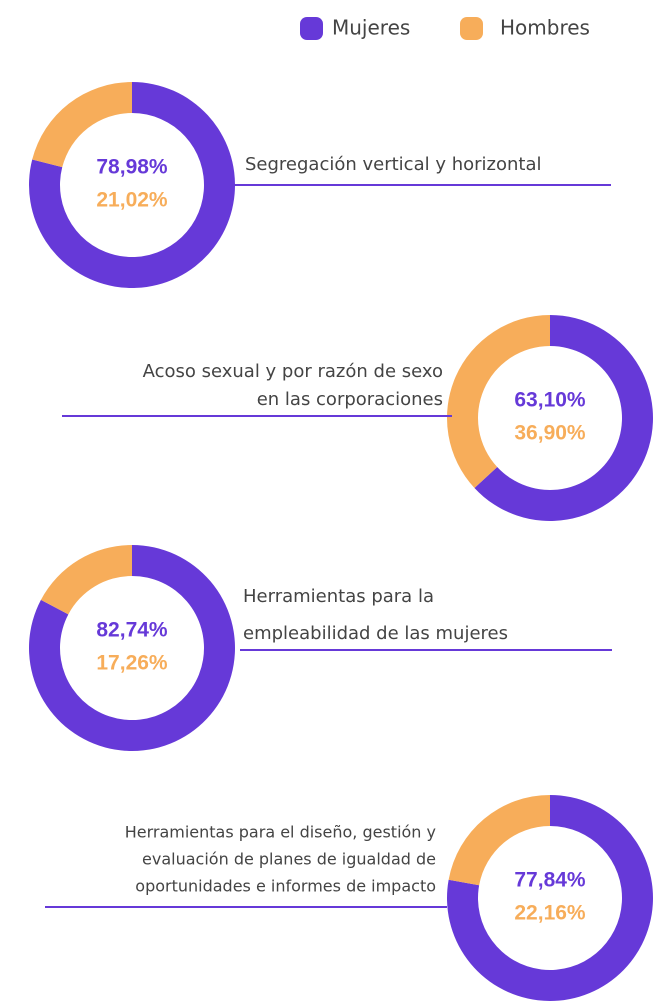 This screenshot has height=1002, width=659. I want to click on chart-title: oportunidades e informes de impacto, so click(285, 886).